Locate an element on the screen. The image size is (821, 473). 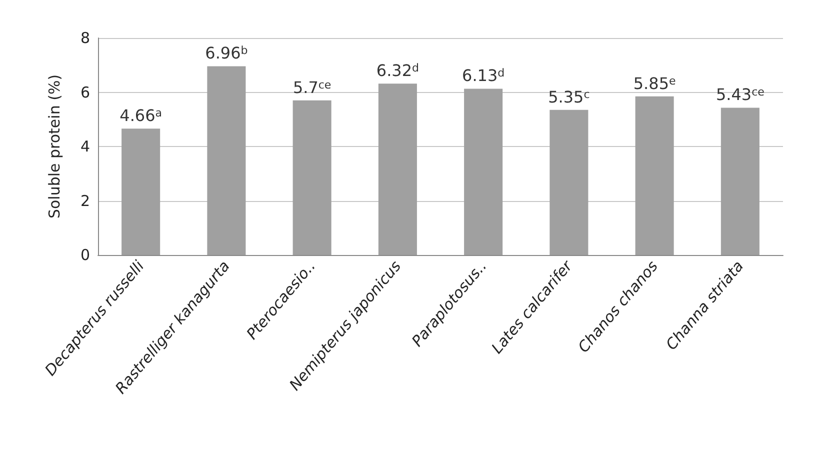
y-tick-label: 6 is located at coordinates (85, 92).